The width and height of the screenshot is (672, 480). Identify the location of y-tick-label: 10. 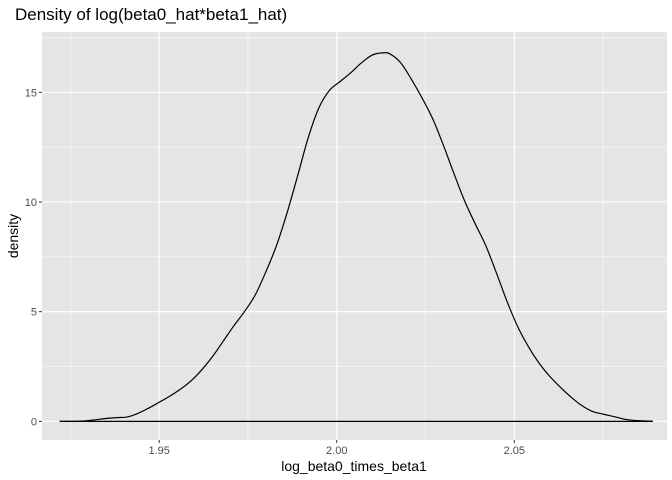
(31, 203).